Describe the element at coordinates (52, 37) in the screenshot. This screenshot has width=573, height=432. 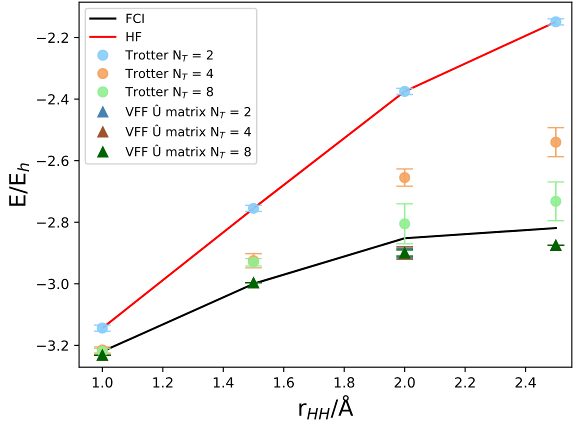
I see `y-tick-label: −2.2` at that location.